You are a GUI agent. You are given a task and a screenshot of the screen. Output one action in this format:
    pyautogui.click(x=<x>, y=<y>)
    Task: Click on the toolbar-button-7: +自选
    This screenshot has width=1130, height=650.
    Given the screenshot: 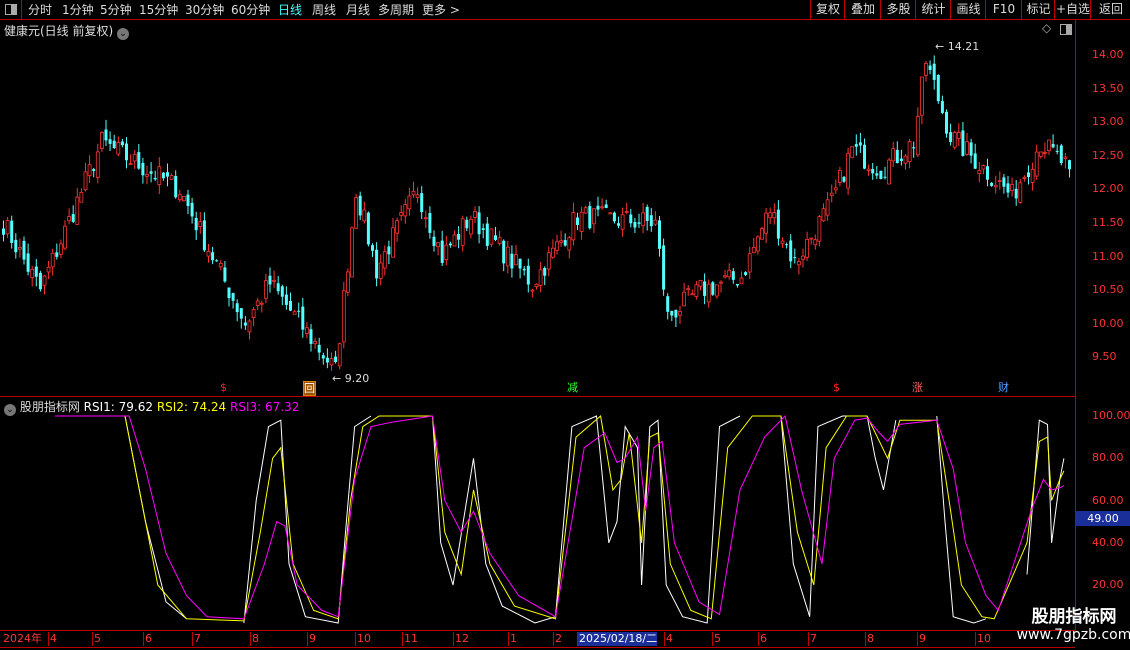 What is the action you would take?
    pyautogui.click(x=1072, y=9)
    